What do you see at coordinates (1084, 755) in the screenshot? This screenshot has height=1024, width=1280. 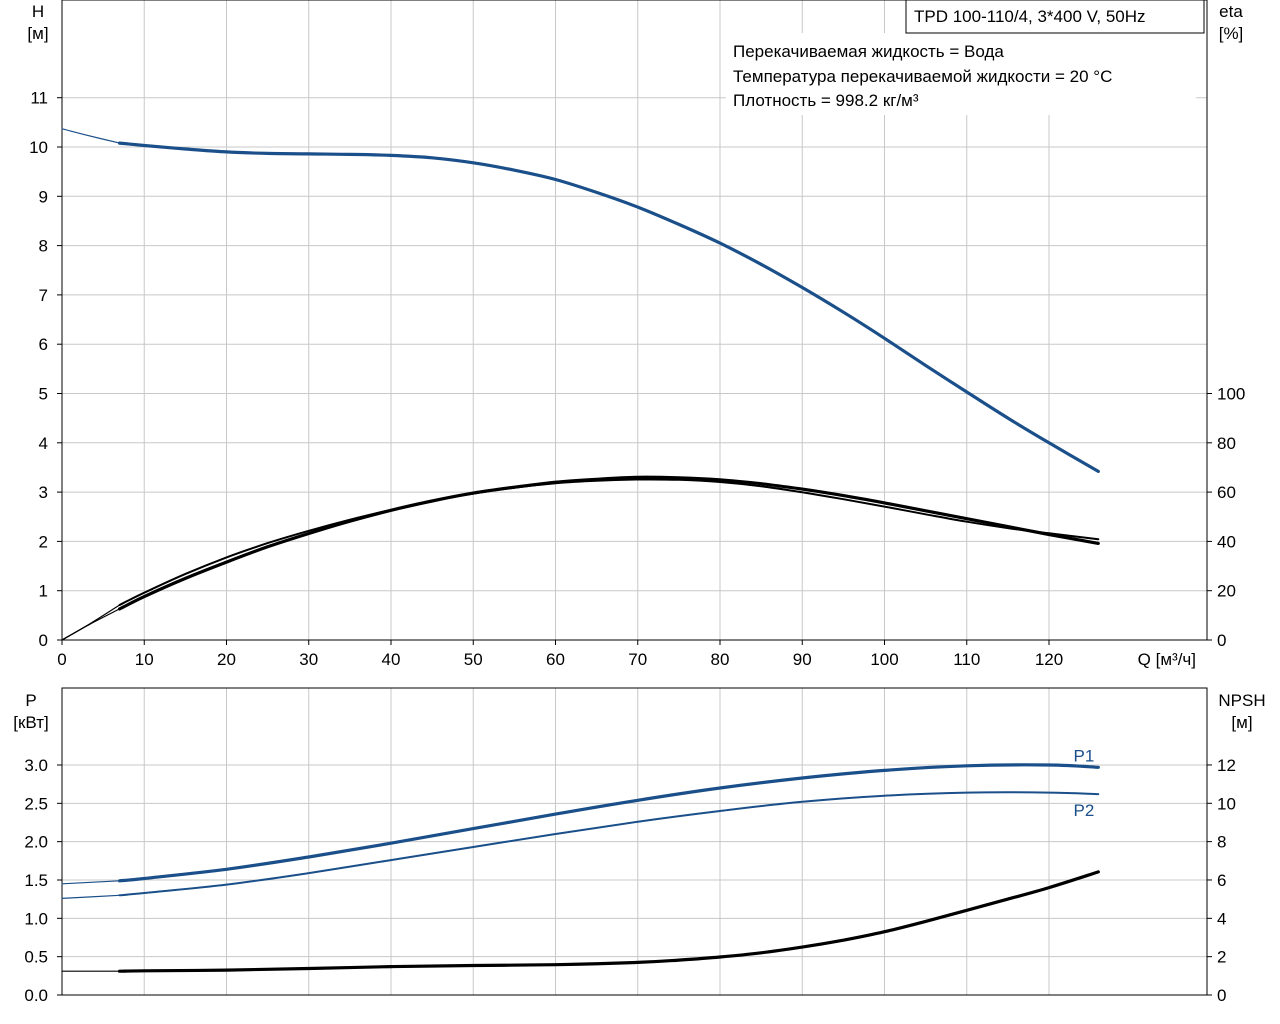 I see `series-label: P1` at bounding box center [1084, 755].